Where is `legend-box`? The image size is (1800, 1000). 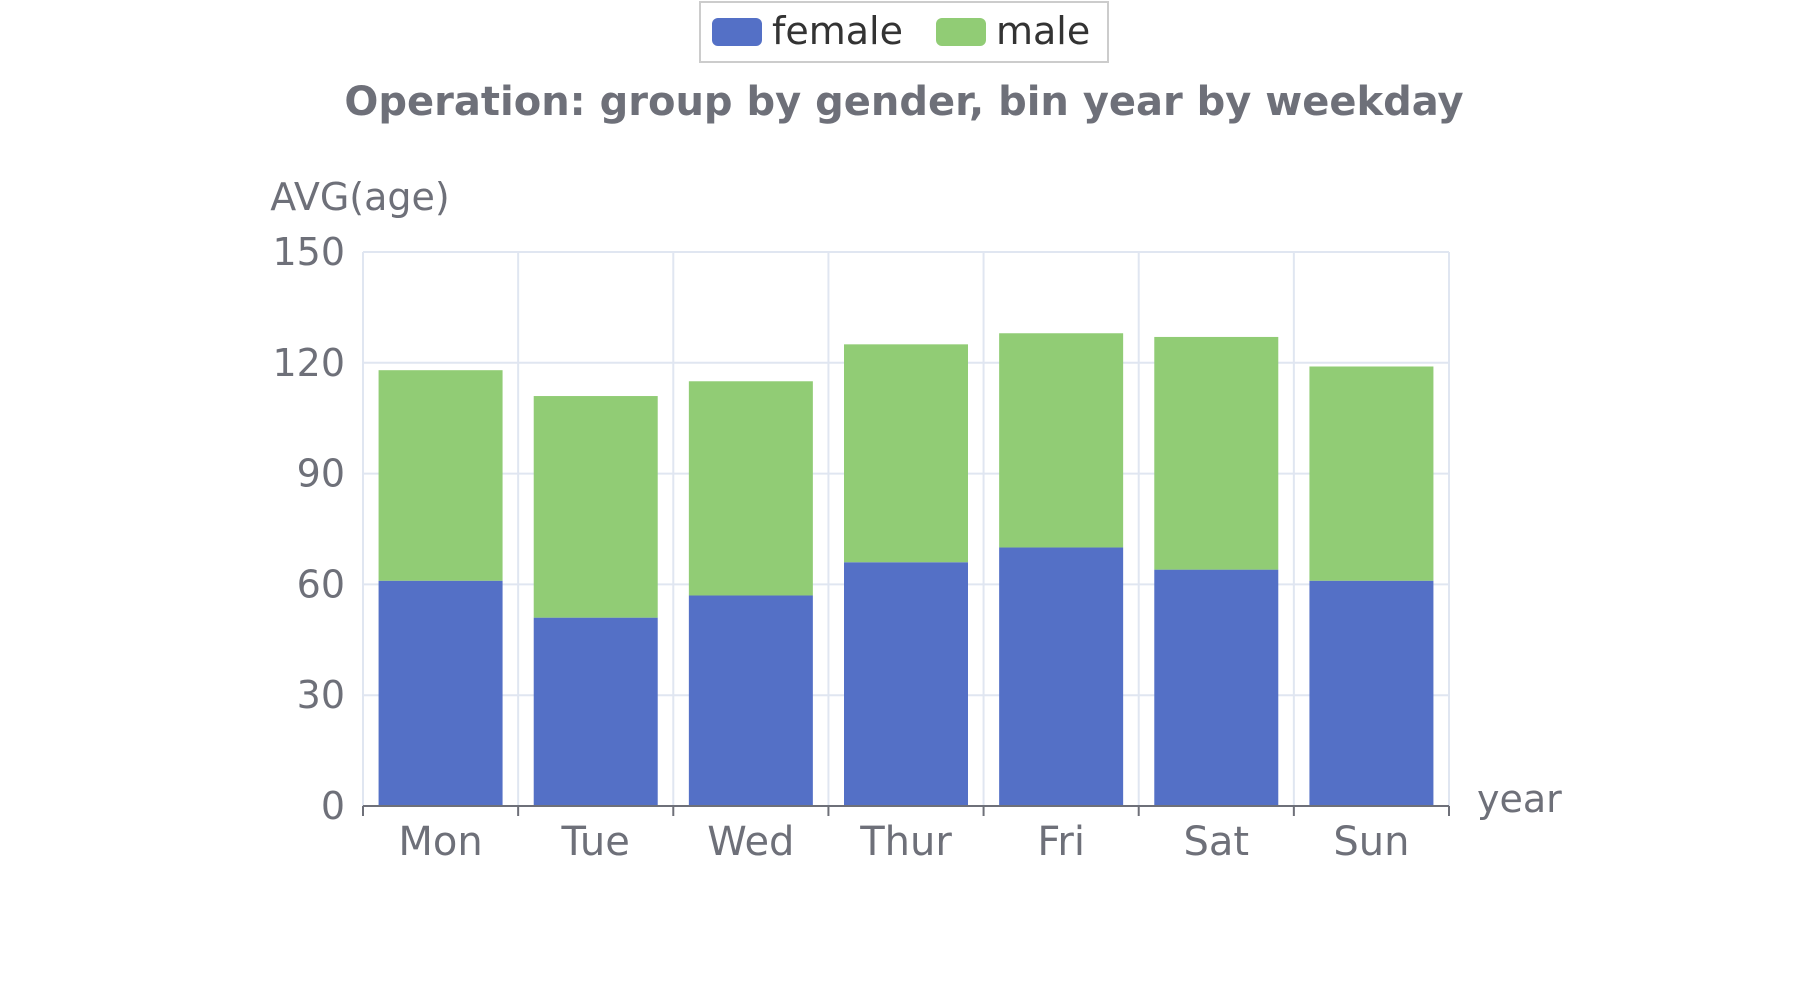
legend-box is located at coordinates (904, 32).